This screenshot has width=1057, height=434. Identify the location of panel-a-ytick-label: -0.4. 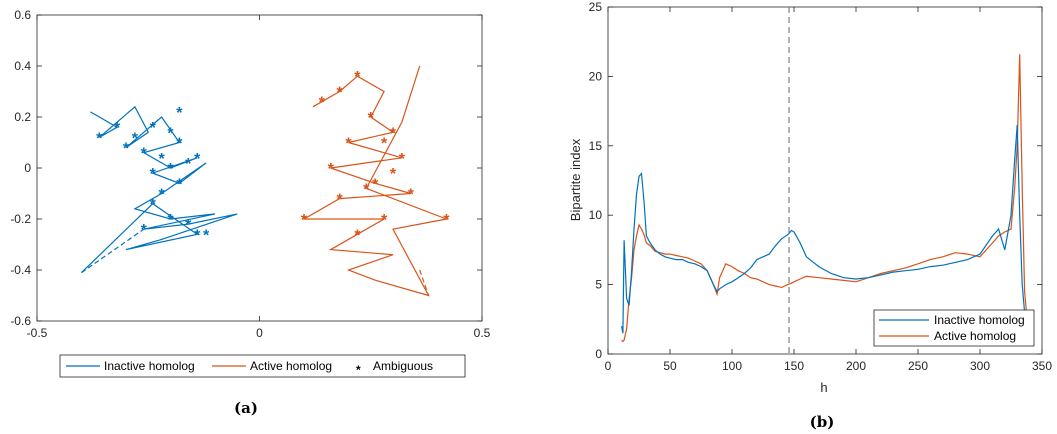
(20, 270).